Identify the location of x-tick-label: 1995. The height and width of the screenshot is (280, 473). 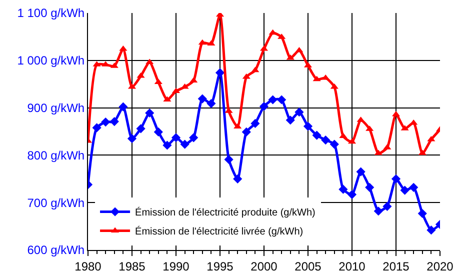
(220, 266).